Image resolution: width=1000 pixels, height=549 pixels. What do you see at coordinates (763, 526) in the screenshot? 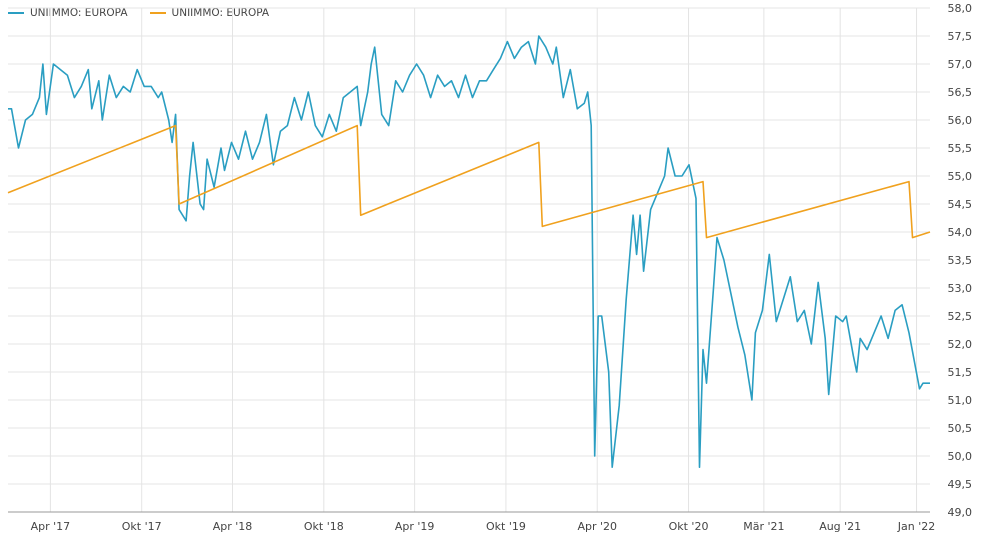
I see `x-tick-label: Mär '21` at bounding box center [763, 526].